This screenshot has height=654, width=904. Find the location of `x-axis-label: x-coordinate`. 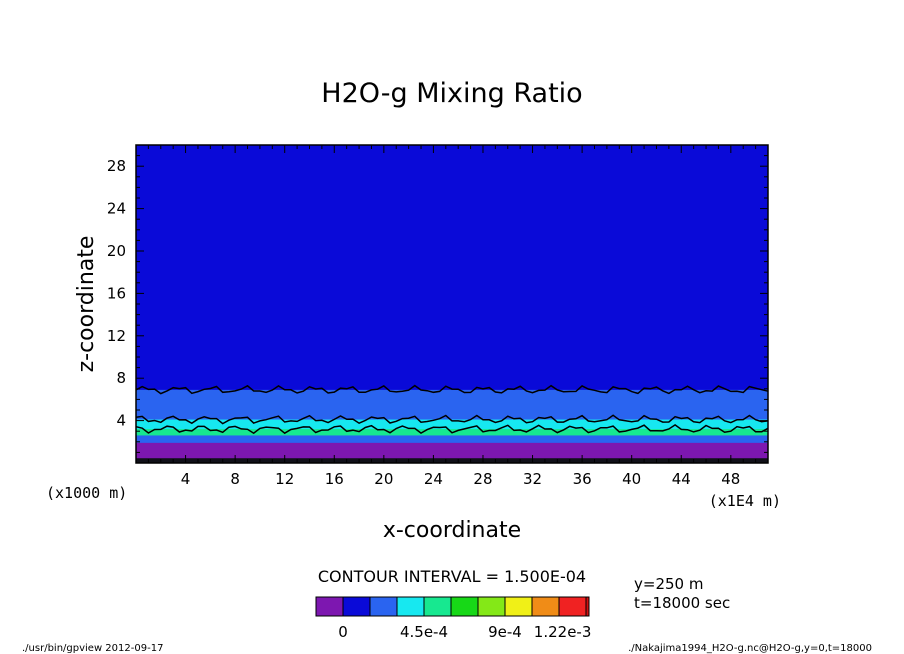

x-axis-label: x-coordinate is located at coordinates (452, 530).